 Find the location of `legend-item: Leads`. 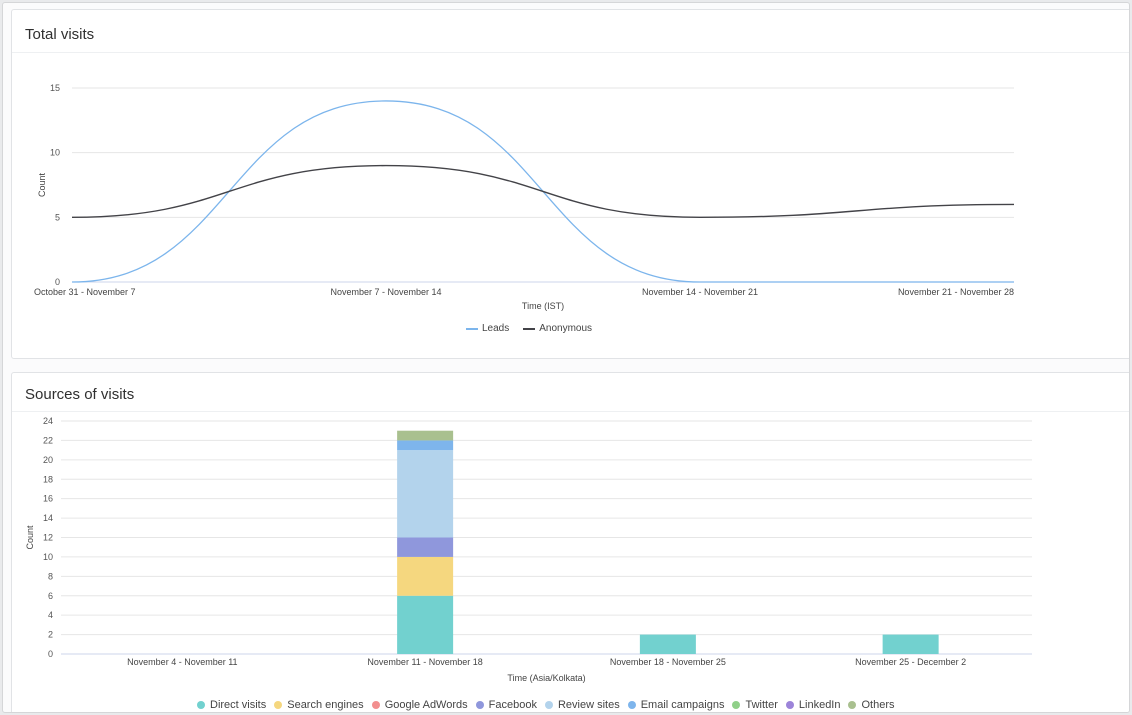

legend-item: Leads is located at coordinates (487, 328).